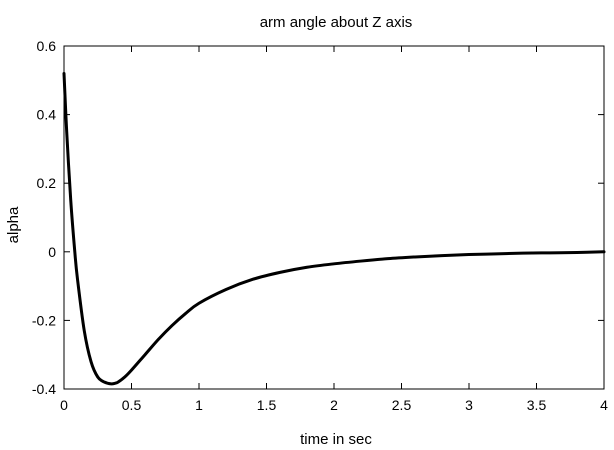  Describe the element at coordinates (469, 405) in the screenshot. I see `x-tick-label: 3` at that location.